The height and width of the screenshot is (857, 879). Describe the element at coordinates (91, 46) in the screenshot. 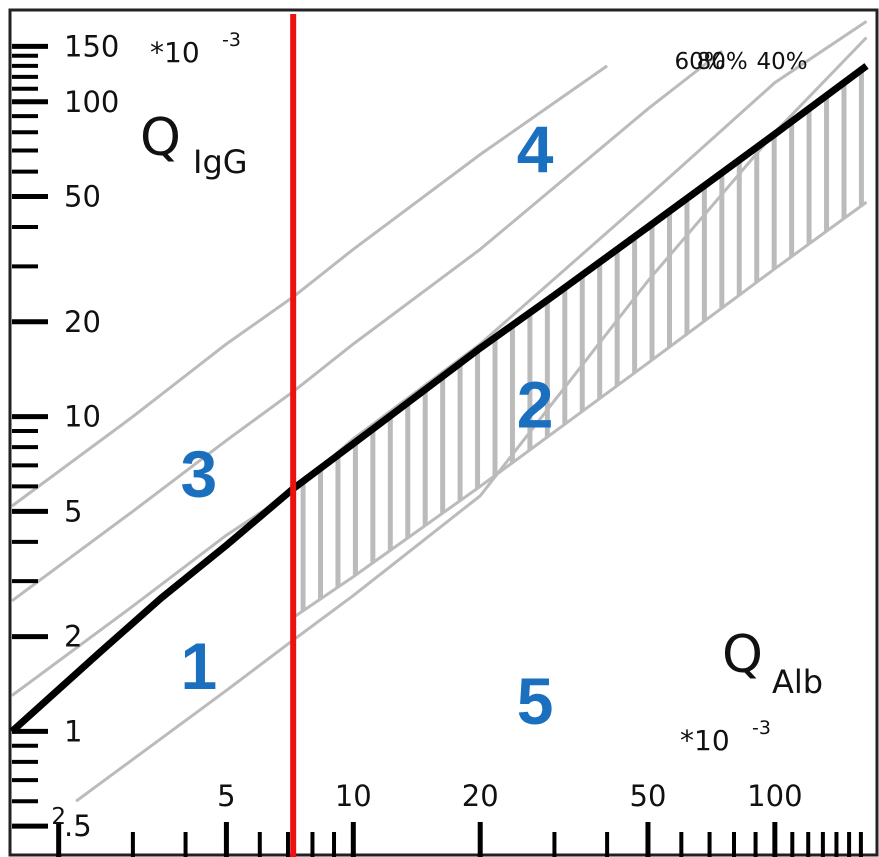

I see `y-tick-label: 150` at that location.